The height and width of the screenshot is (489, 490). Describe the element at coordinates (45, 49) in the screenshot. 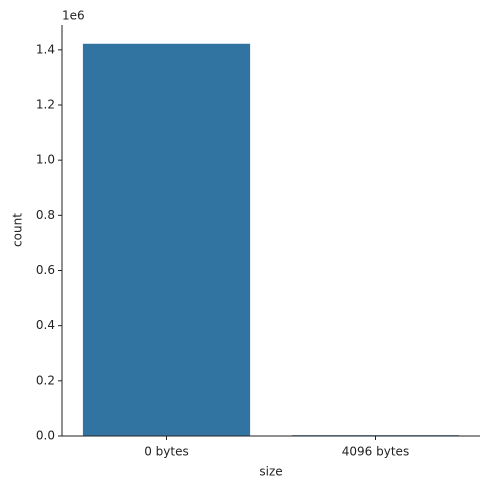

I see `y-tick-label: 1.4` at that location.